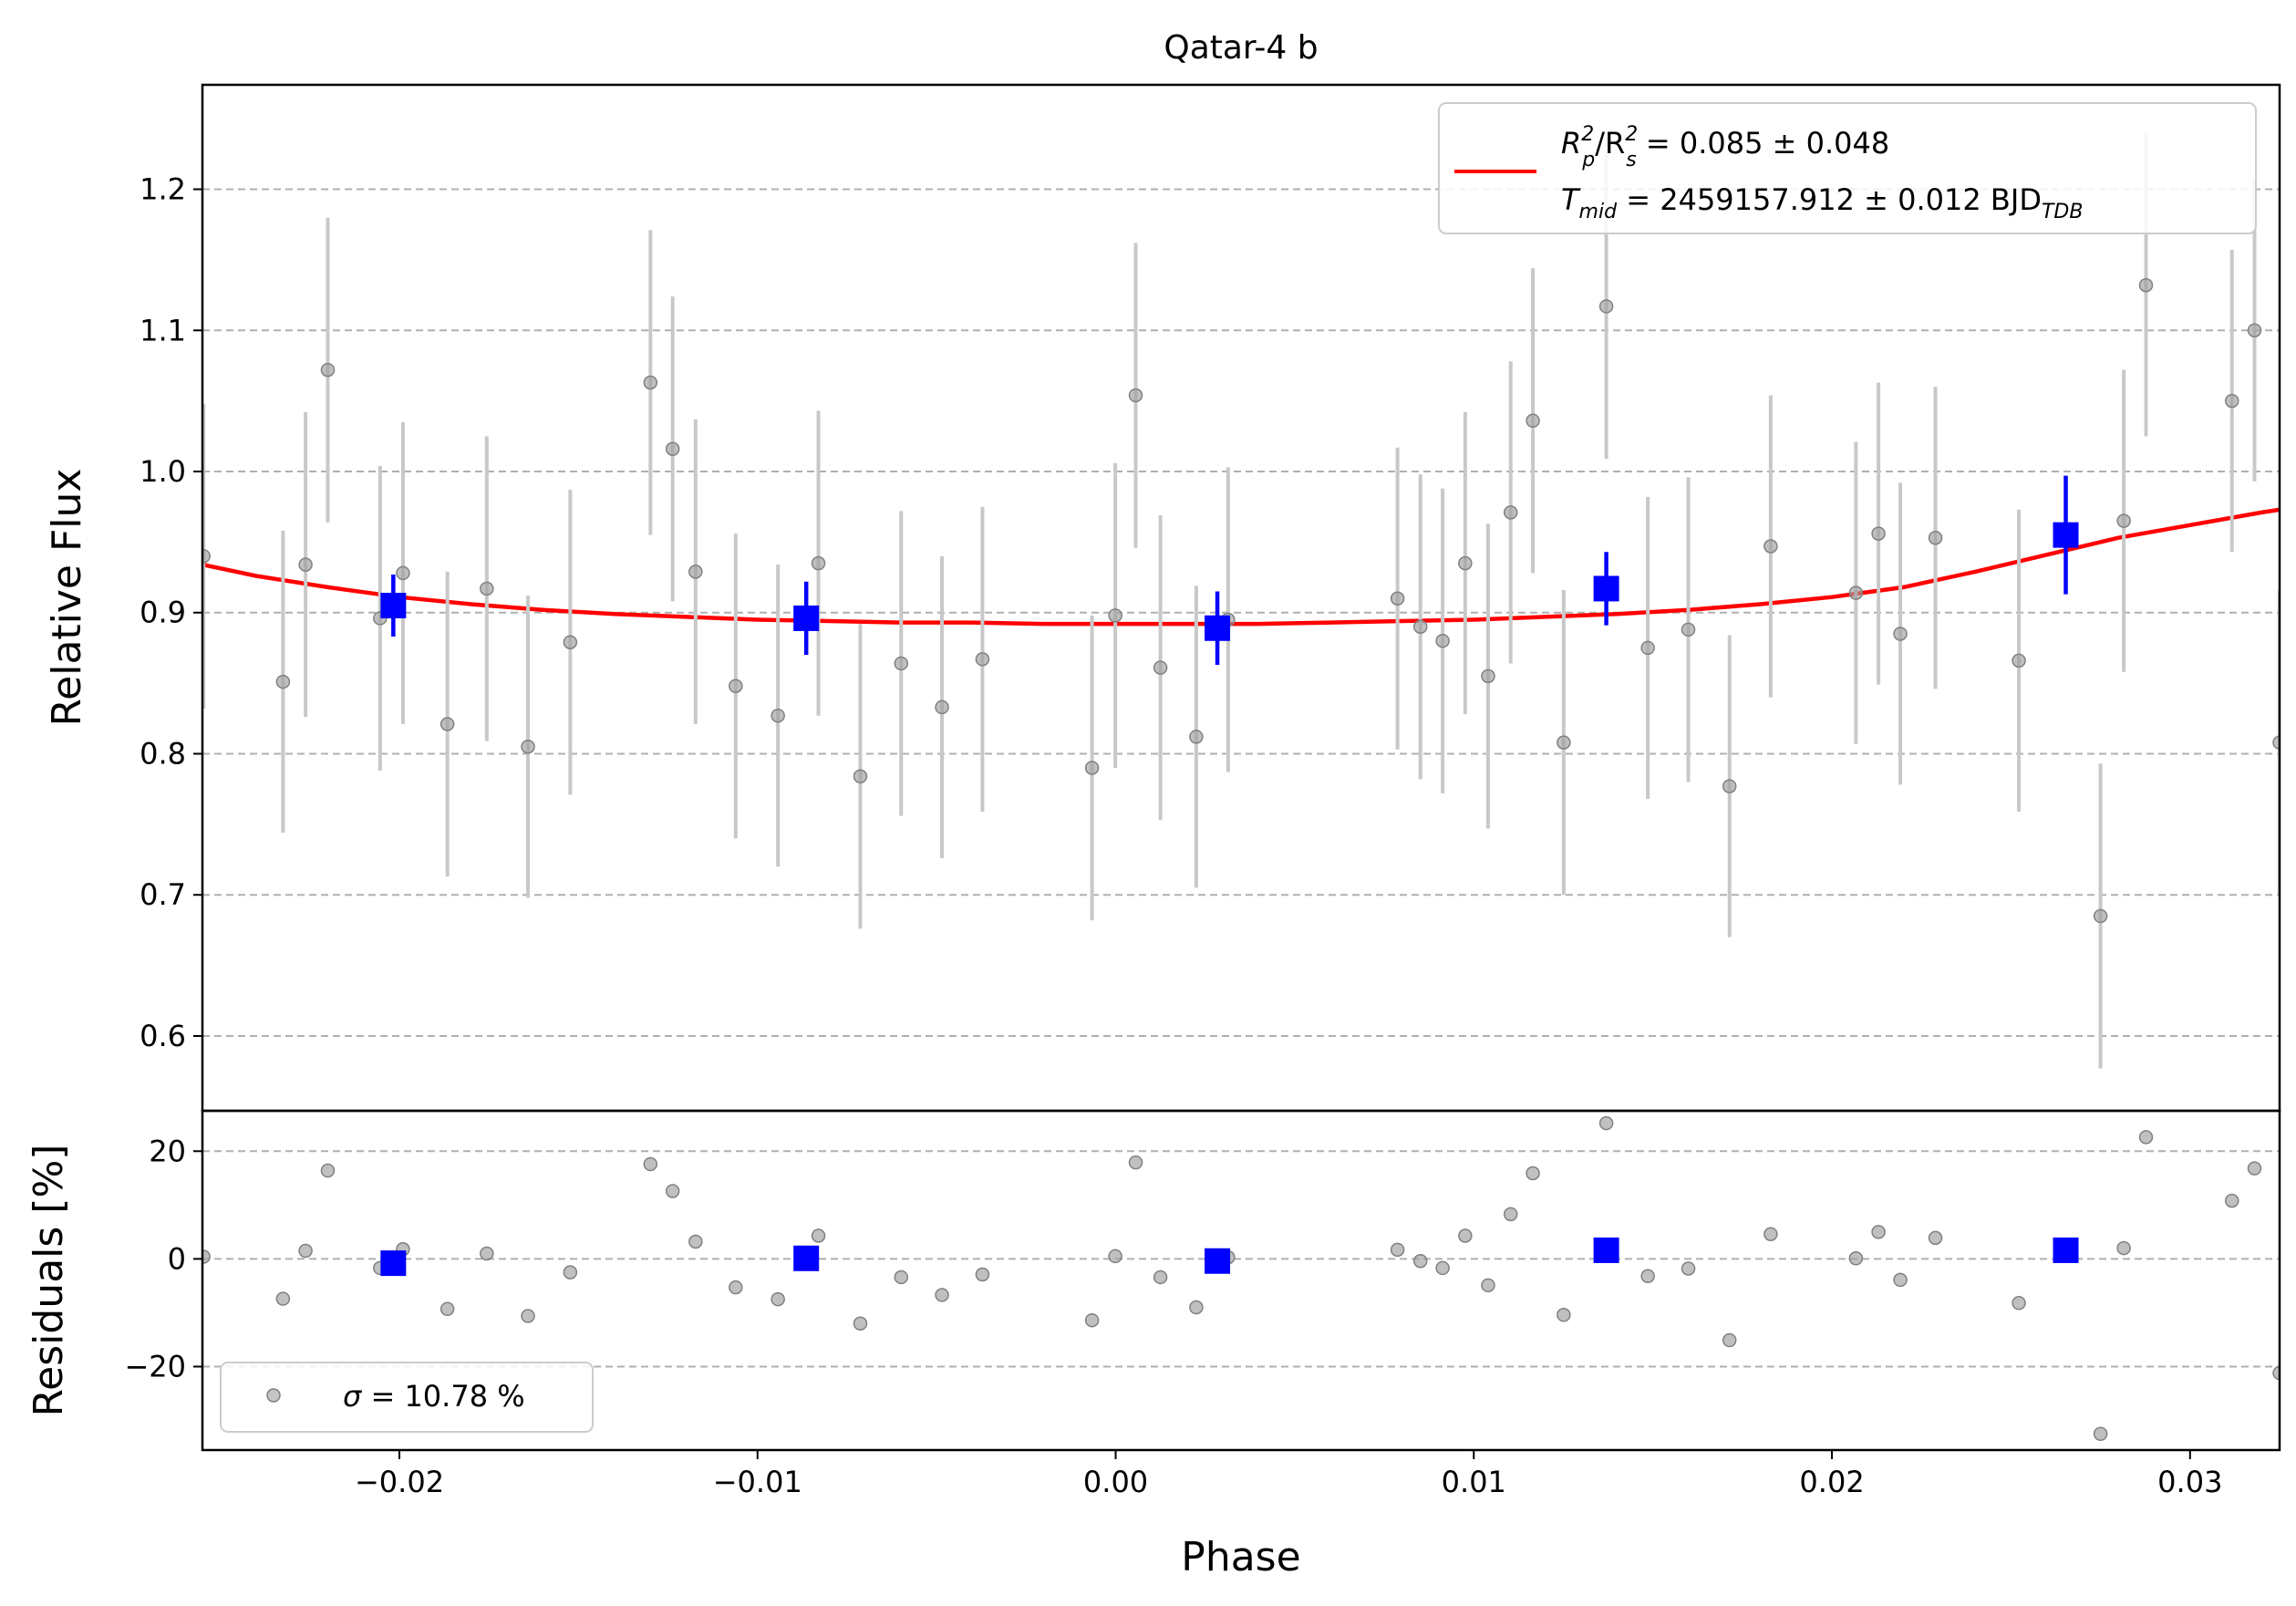 The image size is (2296, 1606). I want to click on residual-legend-box, so click(407, 1397).